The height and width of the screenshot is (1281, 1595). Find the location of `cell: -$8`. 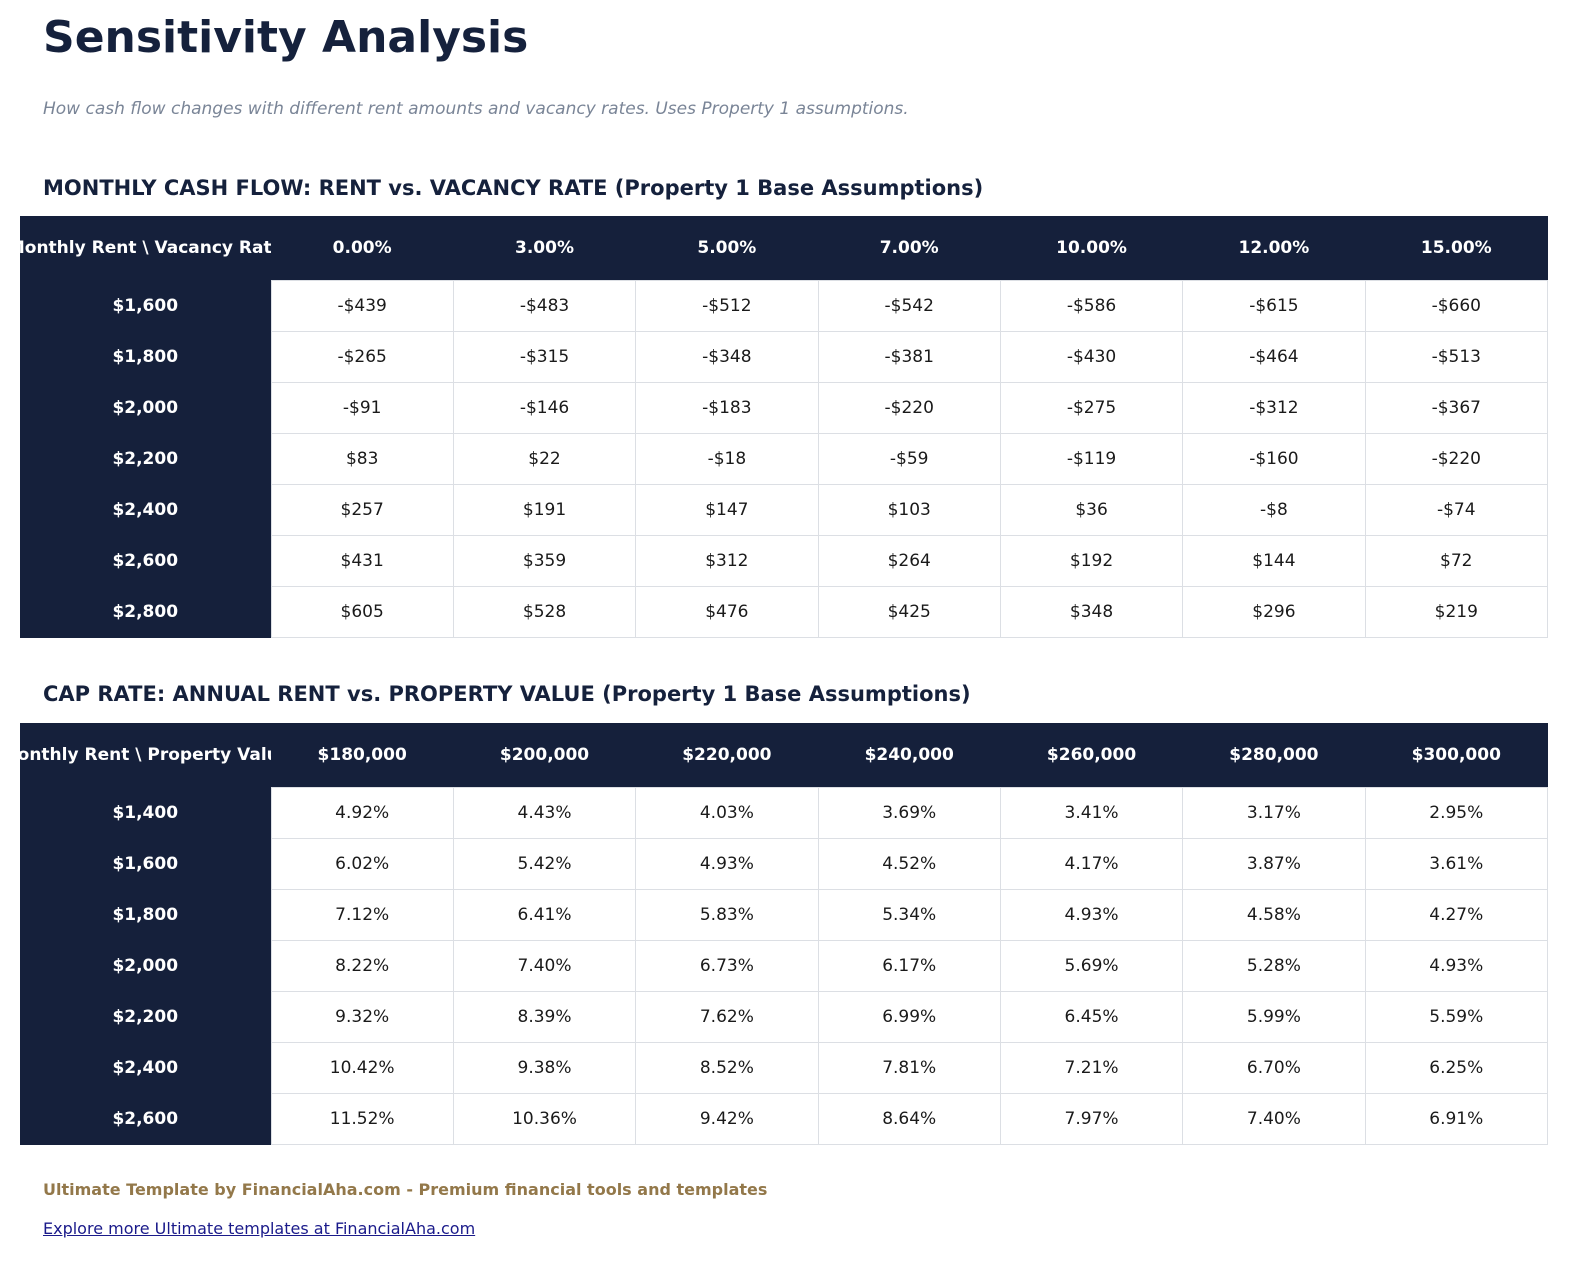

cell: -$8 is located at coordinates (1274, 510).